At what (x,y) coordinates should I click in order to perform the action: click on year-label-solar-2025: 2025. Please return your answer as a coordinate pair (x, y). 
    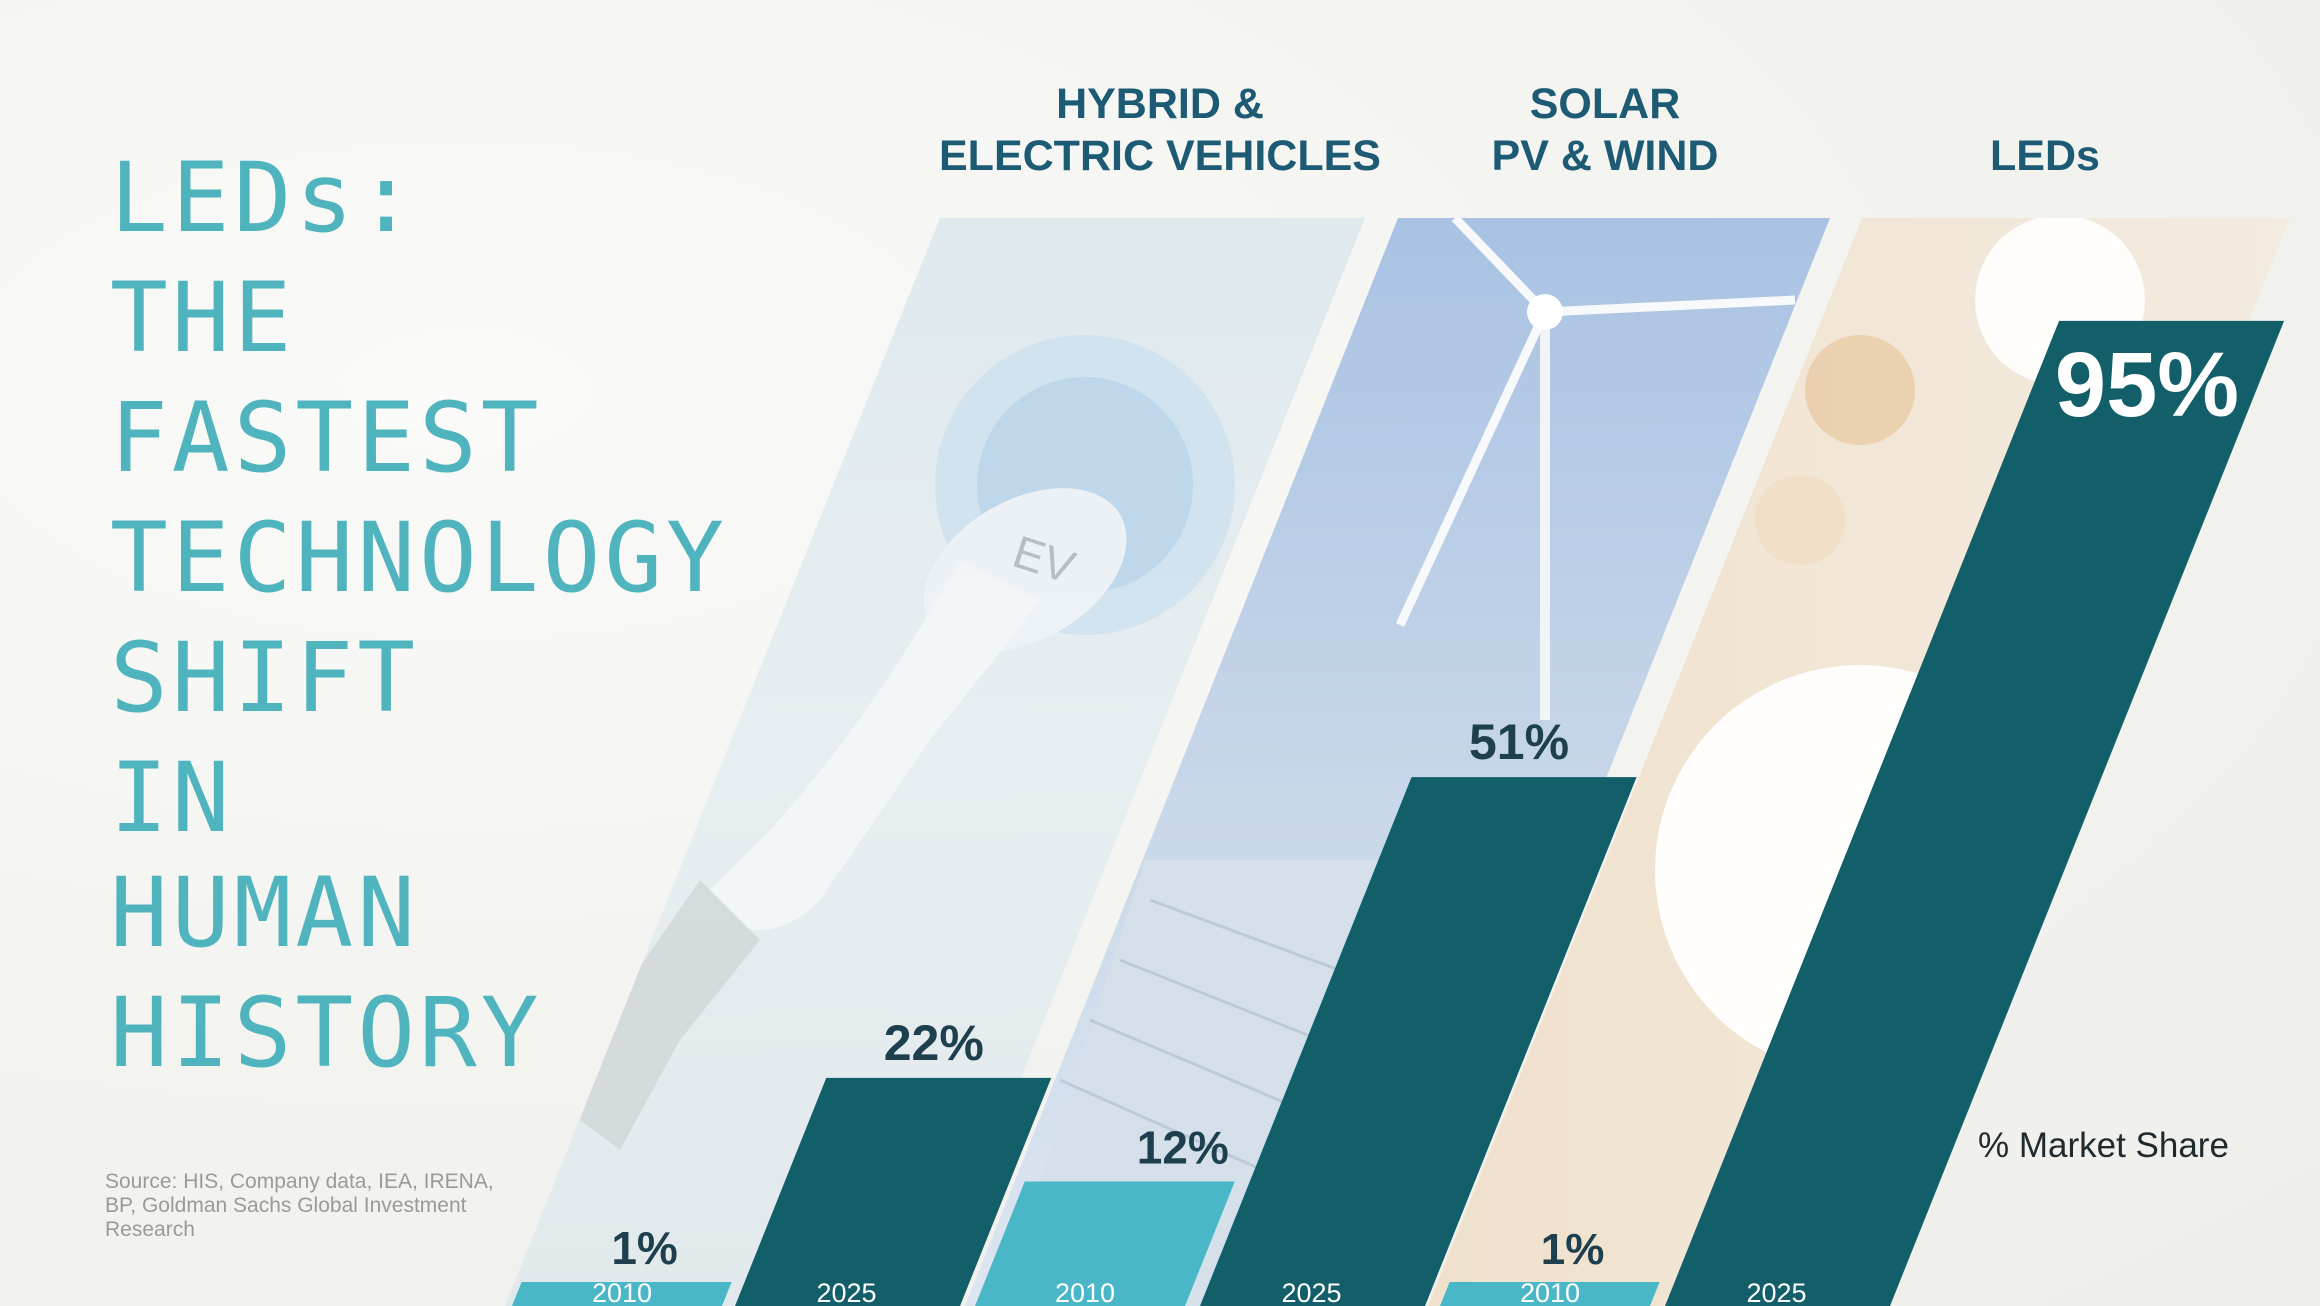
    Looking at the image, I should click on (1311, 1292).